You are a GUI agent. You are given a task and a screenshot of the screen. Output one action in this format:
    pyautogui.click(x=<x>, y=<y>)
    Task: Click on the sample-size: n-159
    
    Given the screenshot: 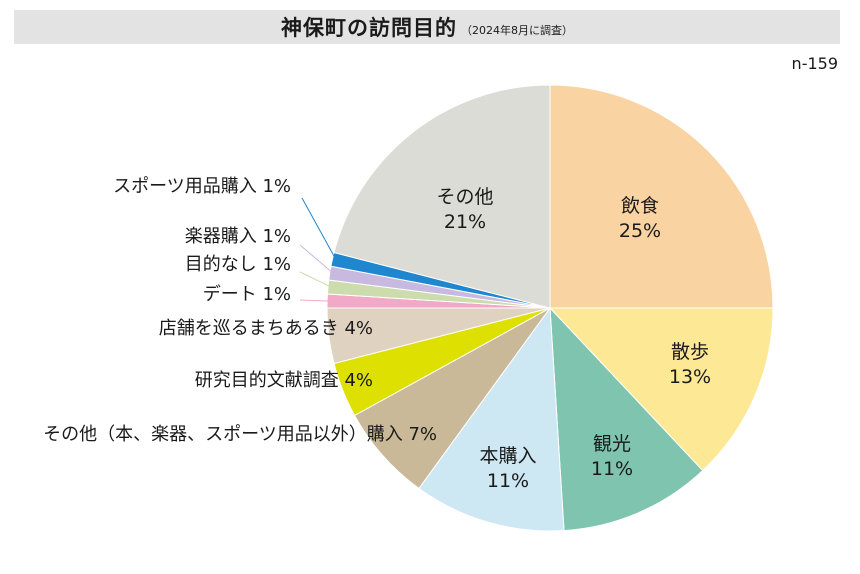 What is the action you would take?
    pyautogui.click(x=814, y=63)
    